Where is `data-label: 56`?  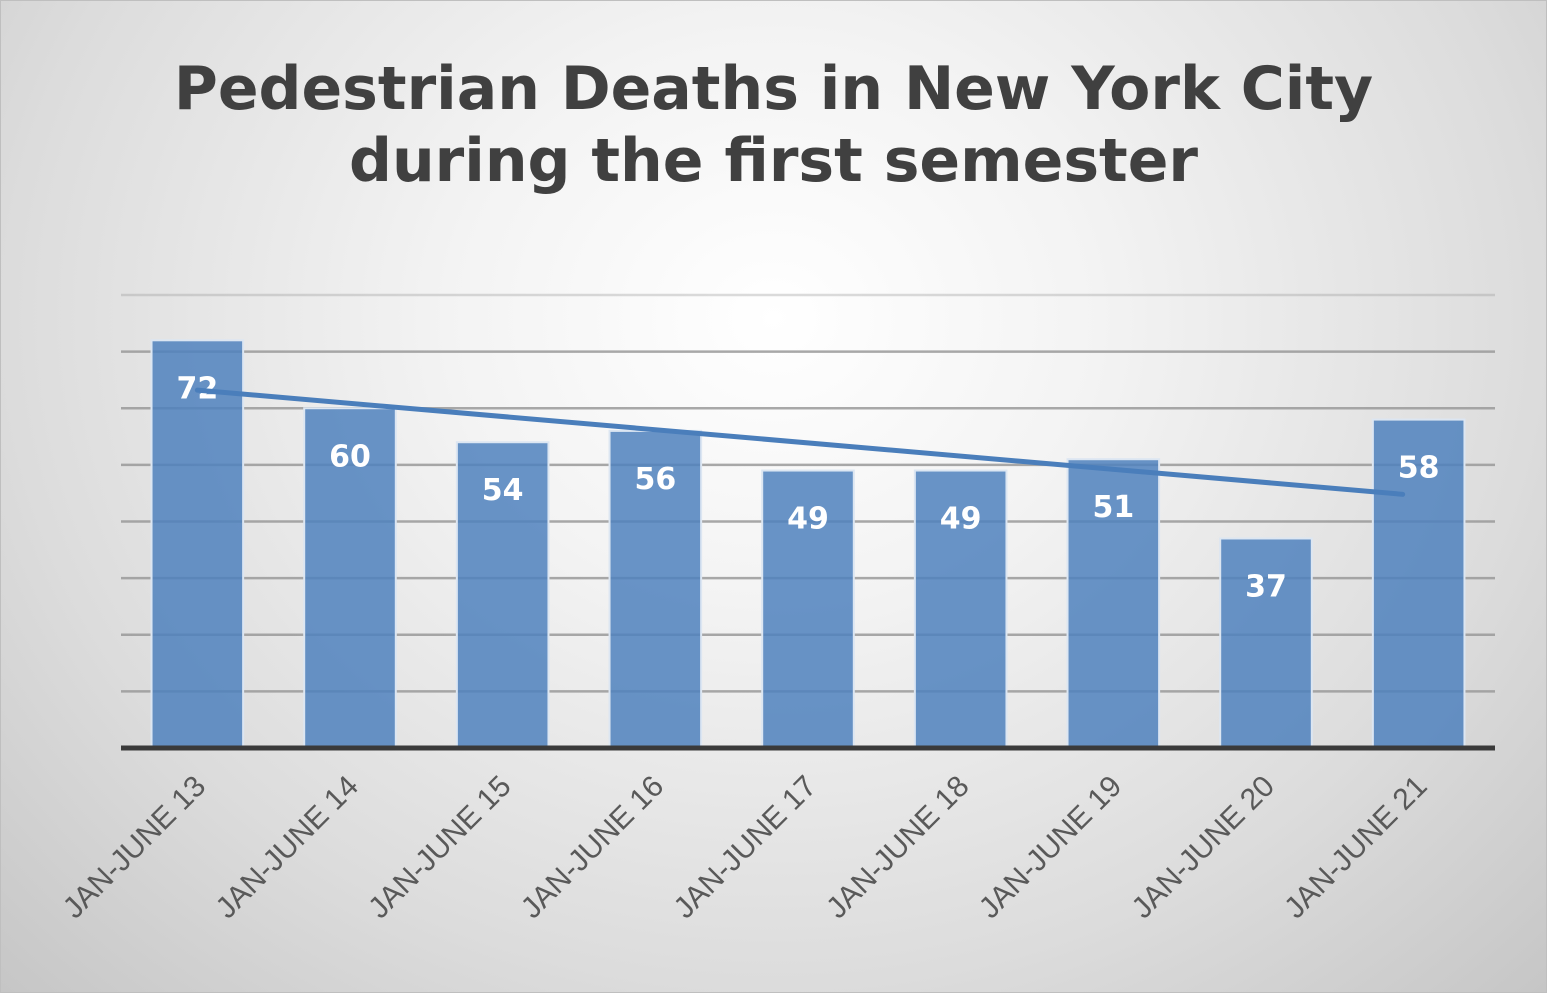 data-label: 56 is located at coordinates (655, 479).